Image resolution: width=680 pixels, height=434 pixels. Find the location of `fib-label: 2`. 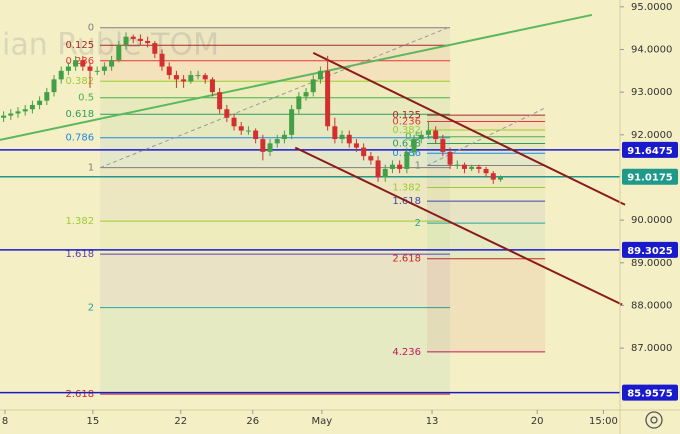

fib-label: 2 is located at coordinates (91, 308).